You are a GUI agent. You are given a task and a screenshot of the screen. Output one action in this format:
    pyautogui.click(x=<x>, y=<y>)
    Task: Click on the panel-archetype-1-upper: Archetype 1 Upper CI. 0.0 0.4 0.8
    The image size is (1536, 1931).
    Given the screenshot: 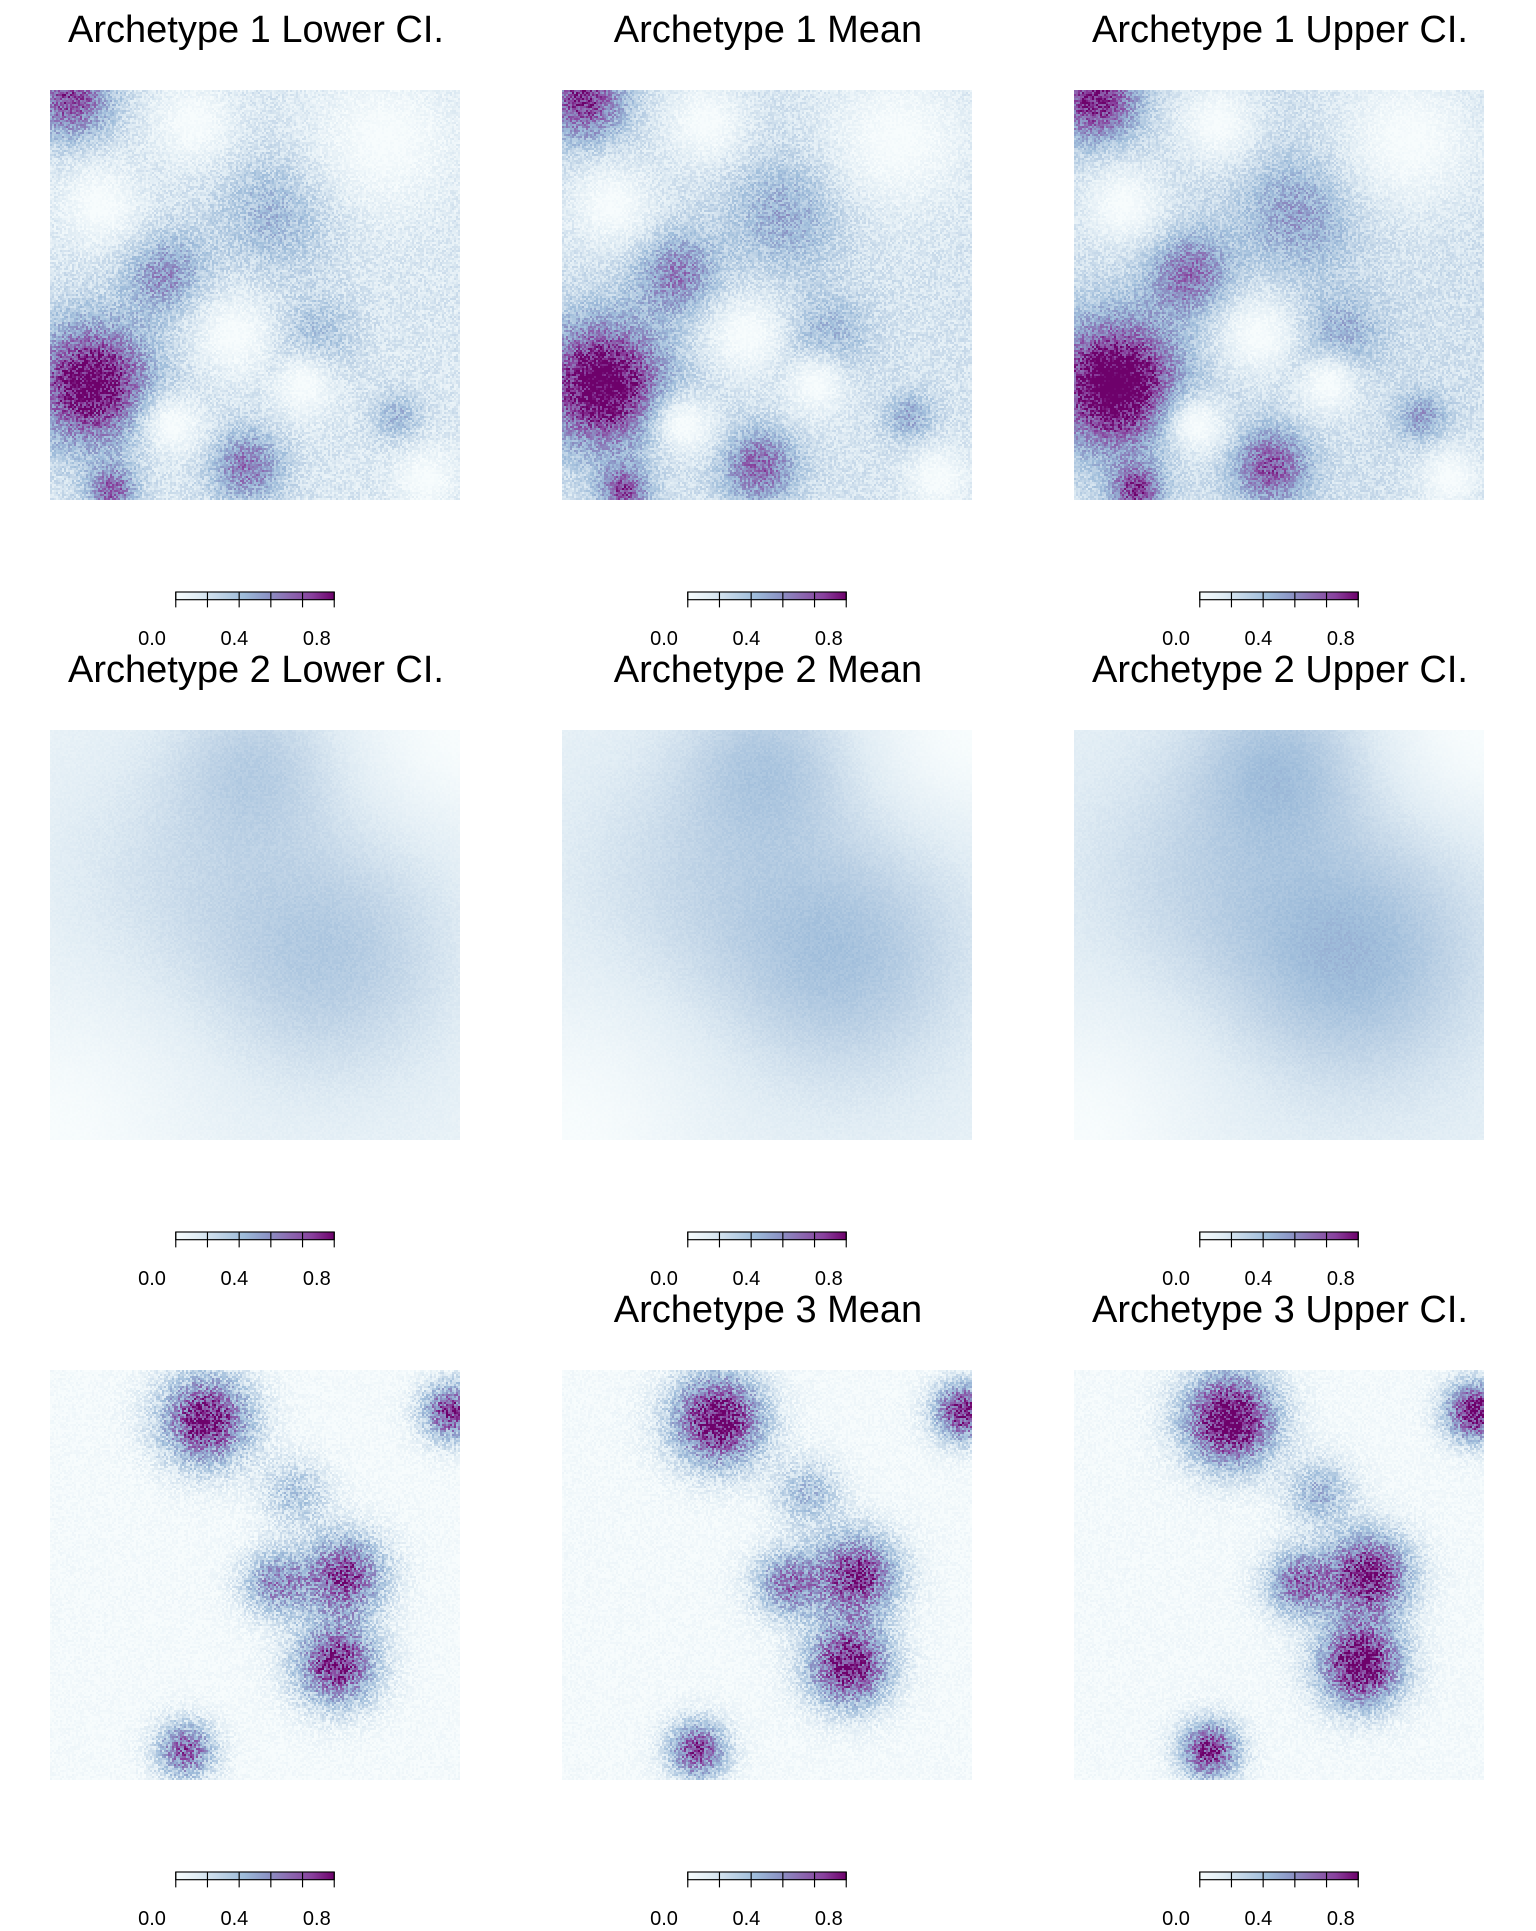 What is the action you would take?
    pyautogui.click(x=1280, y=325)
    